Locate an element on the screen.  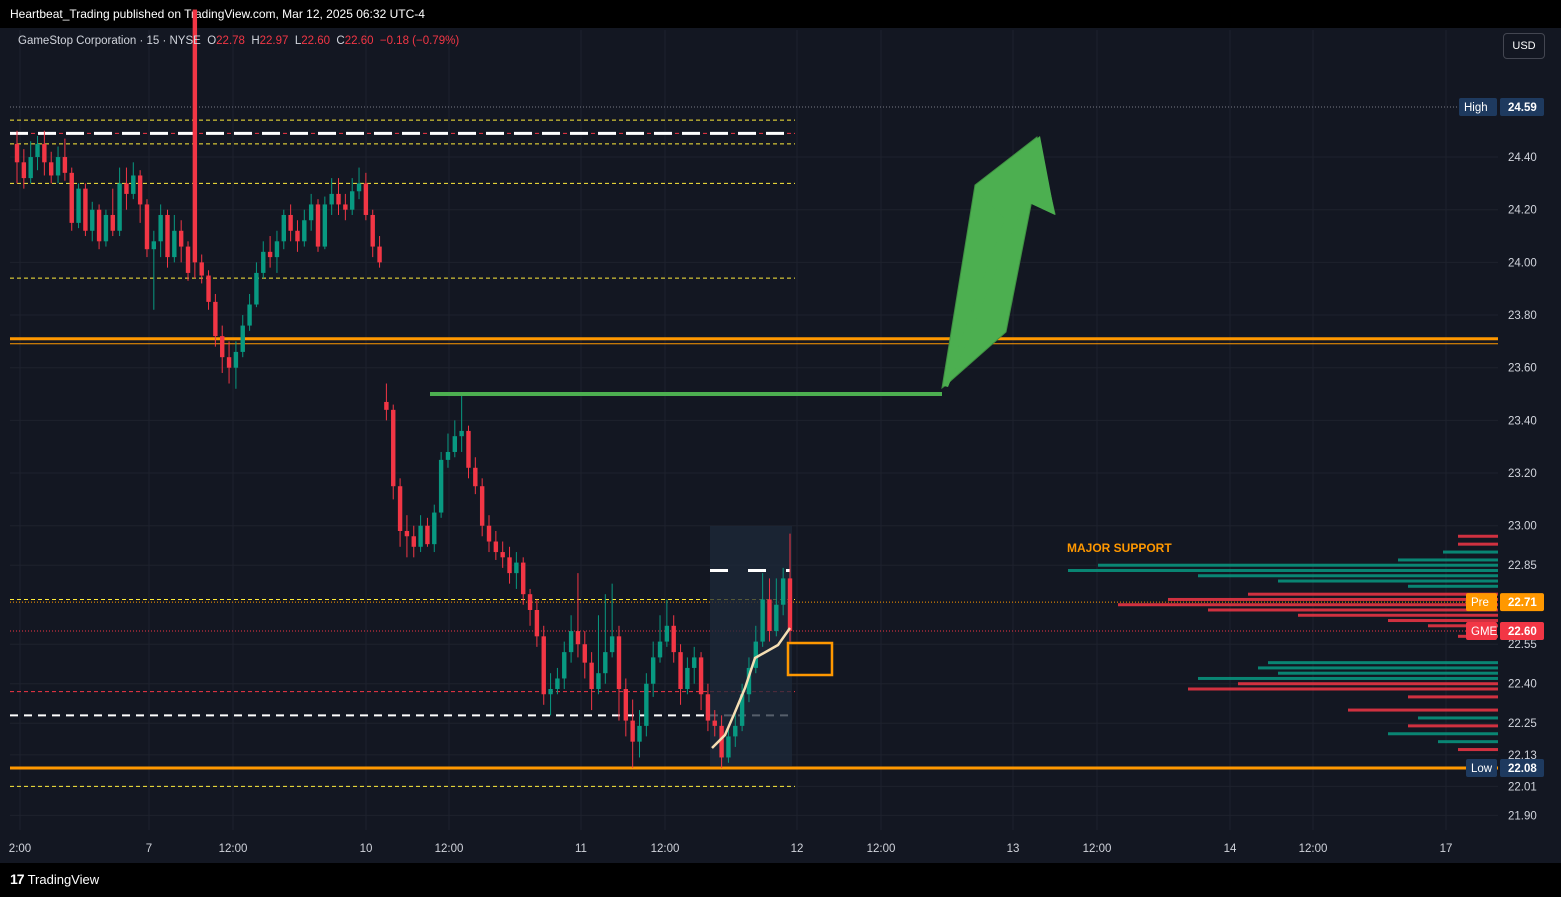
price-tag-label-bg is located at coordinates (1481, 602).